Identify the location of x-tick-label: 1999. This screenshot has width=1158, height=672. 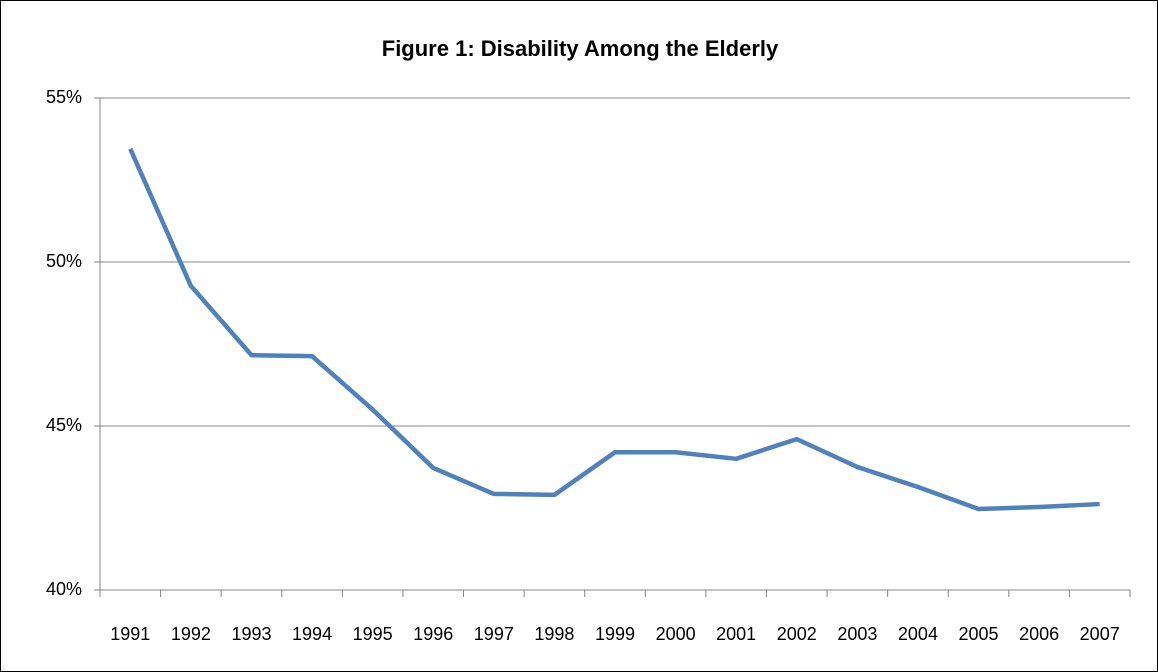
(615, 634).